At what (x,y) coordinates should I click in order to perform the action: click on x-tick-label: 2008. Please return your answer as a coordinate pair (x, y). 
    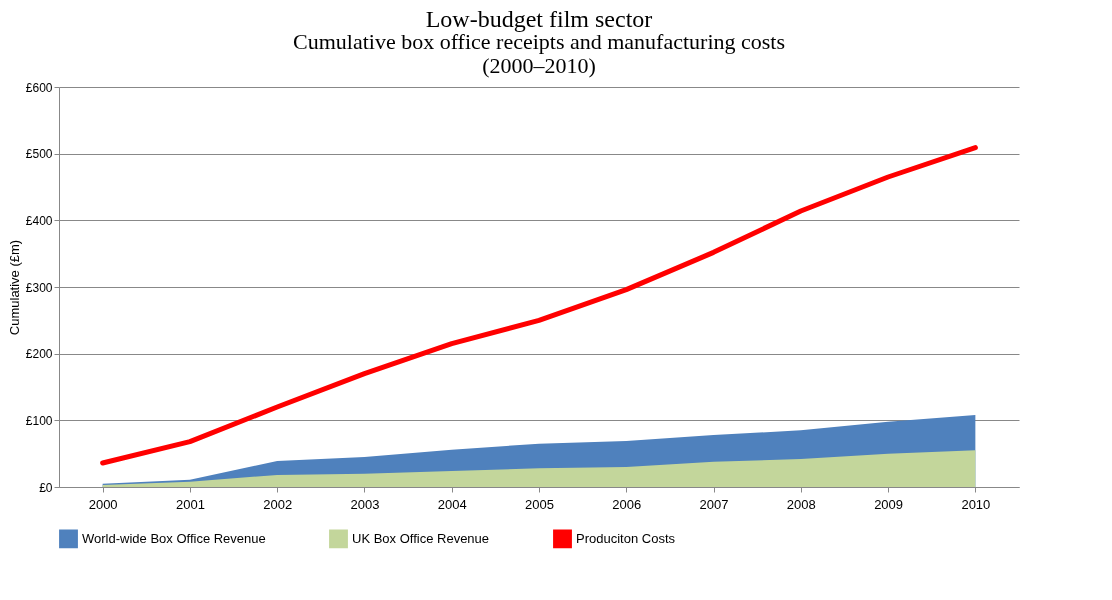
    Looking at the image, I should click on (801, 504).